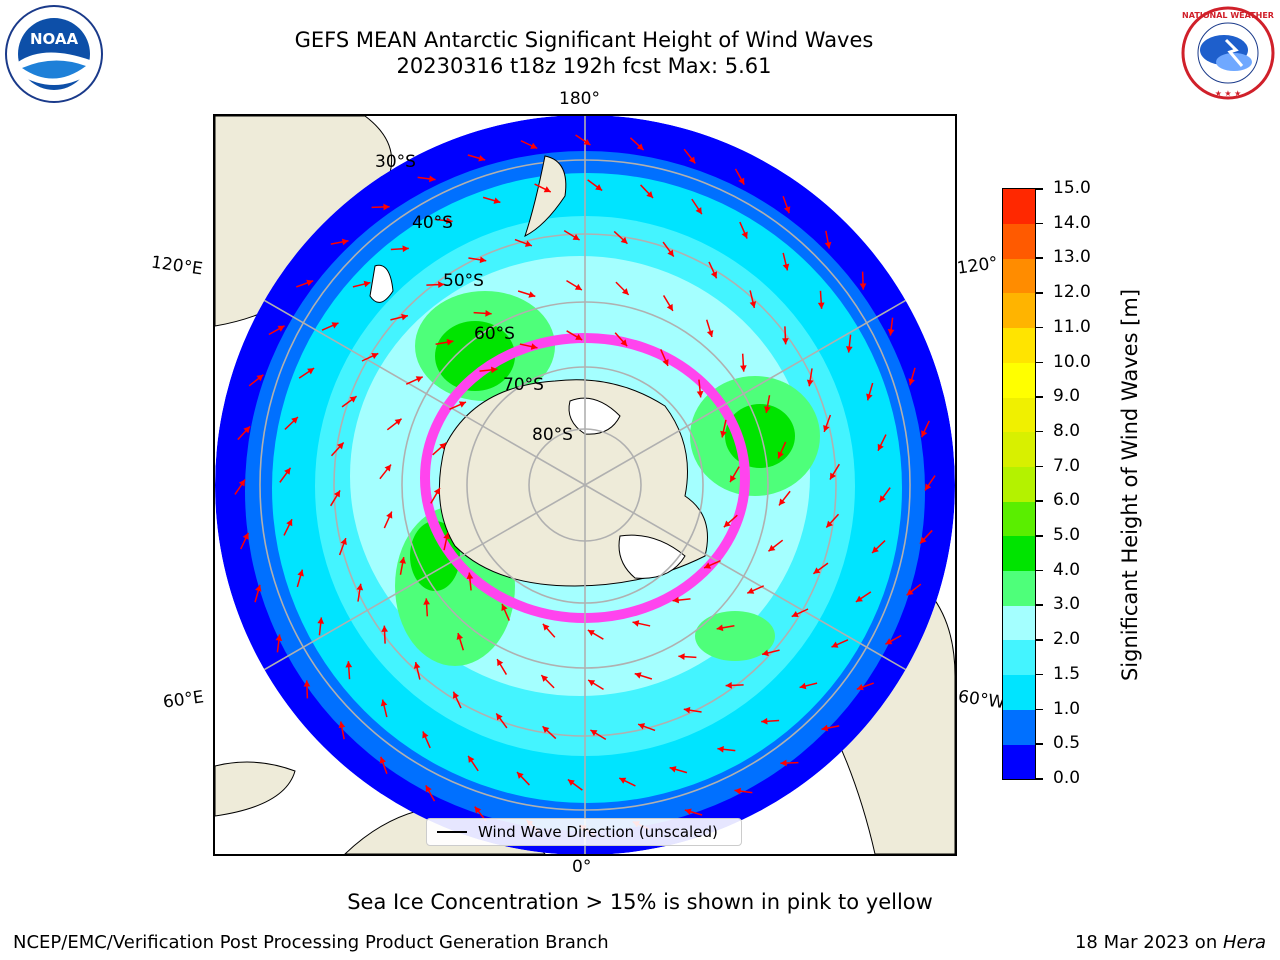 This screenshot has height=960, width=1280. I want to click on lat-label-50s: 50°S, so click(463, 281).